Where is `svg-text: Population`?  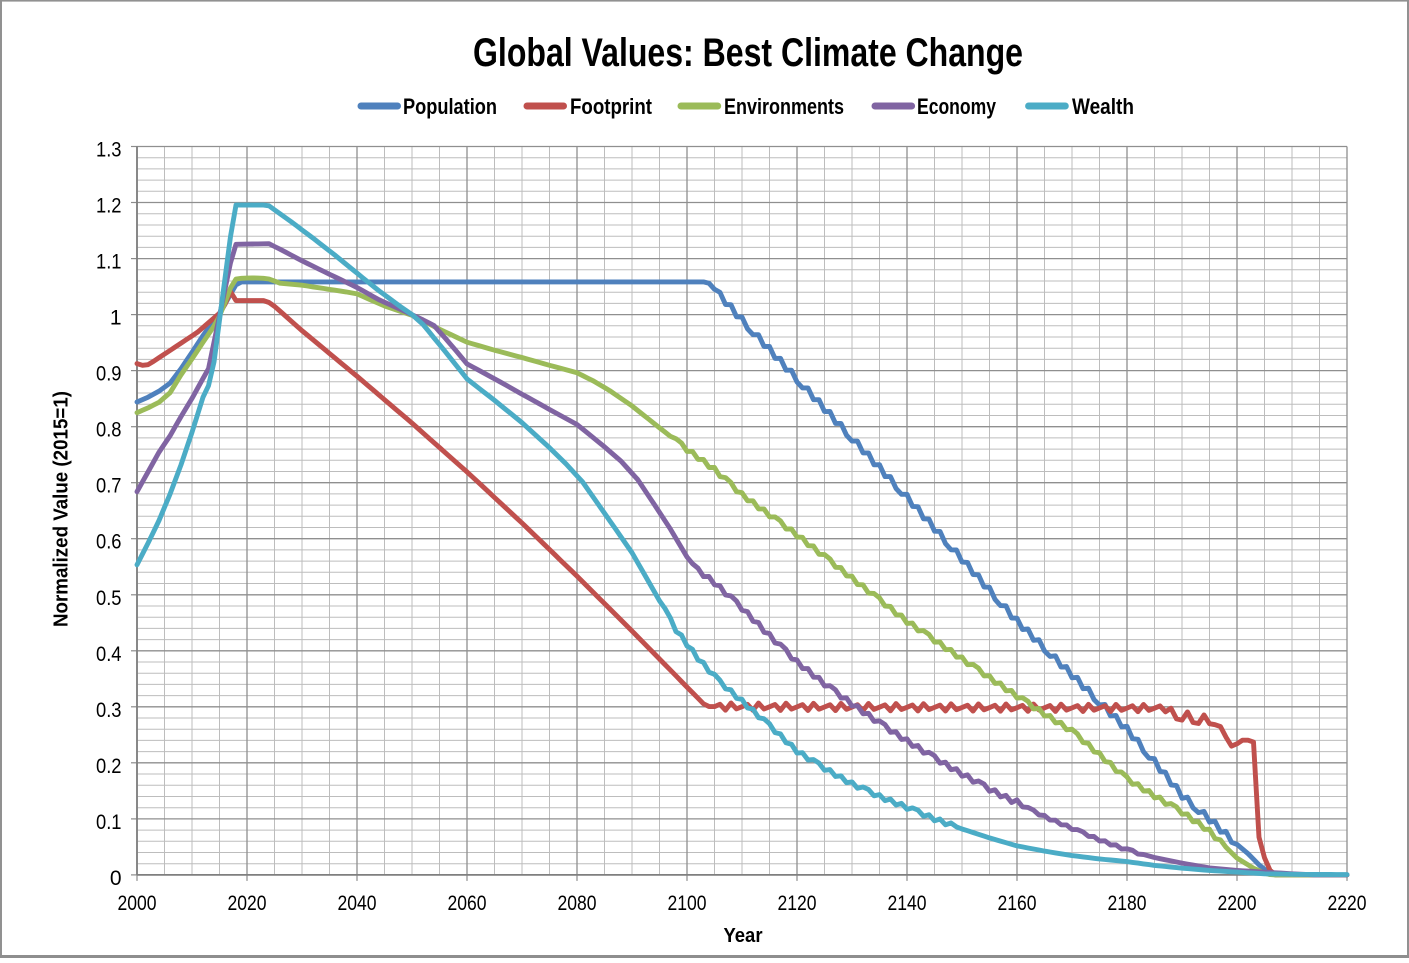 svg-text: Population is located at coordinates (450, 106).